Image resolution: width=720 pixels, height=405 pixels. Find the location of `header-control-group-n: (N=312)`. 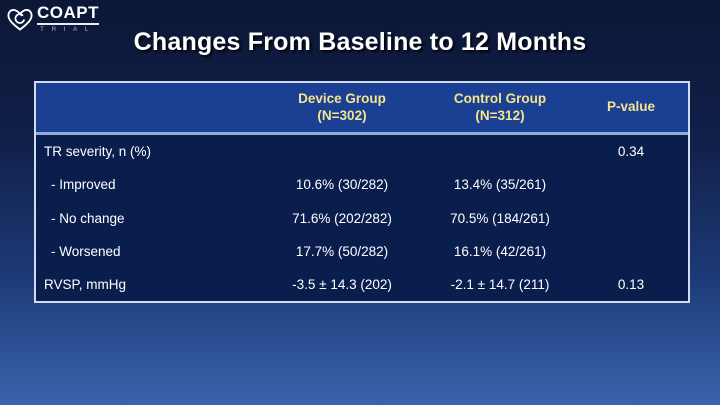

header-control-group-n: (N=312) is located at coordinates (500, 115).